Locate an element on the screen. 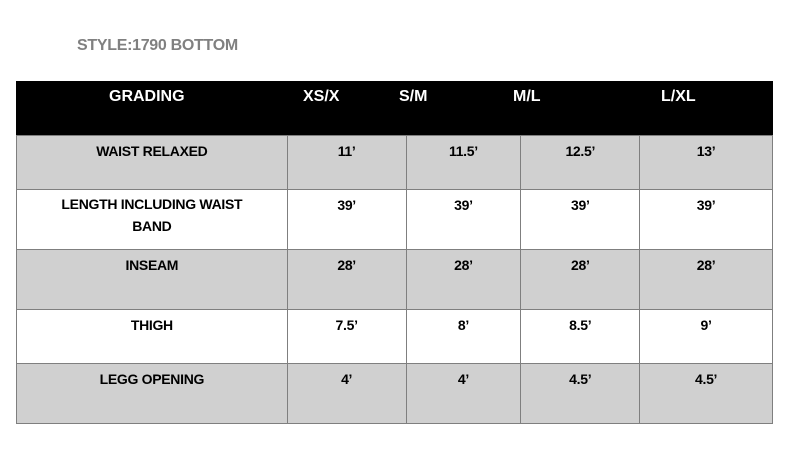 This screenshot has height=460, width=790. table-row: WAIST RELAXED 11’ 11.5’ 12.5’ 13’ is located at coordinates (394, 162).